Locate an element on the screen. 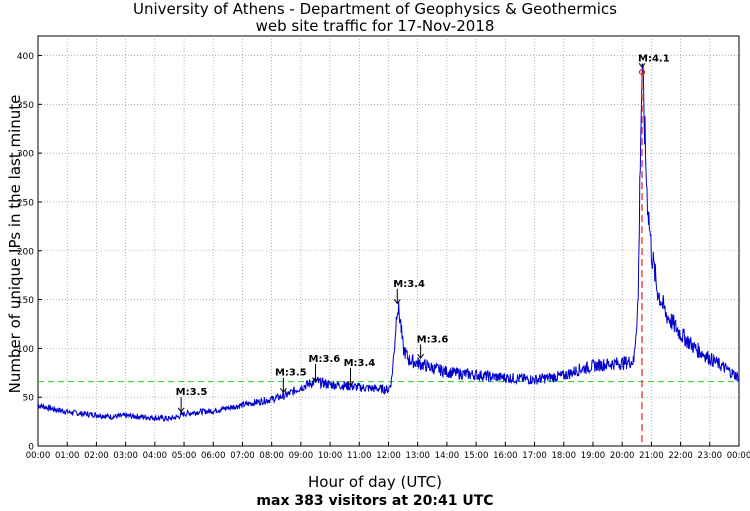  x-axis-sublabel: max 383 visitors at 20:41 UTC is located at coordinates (375, 501).